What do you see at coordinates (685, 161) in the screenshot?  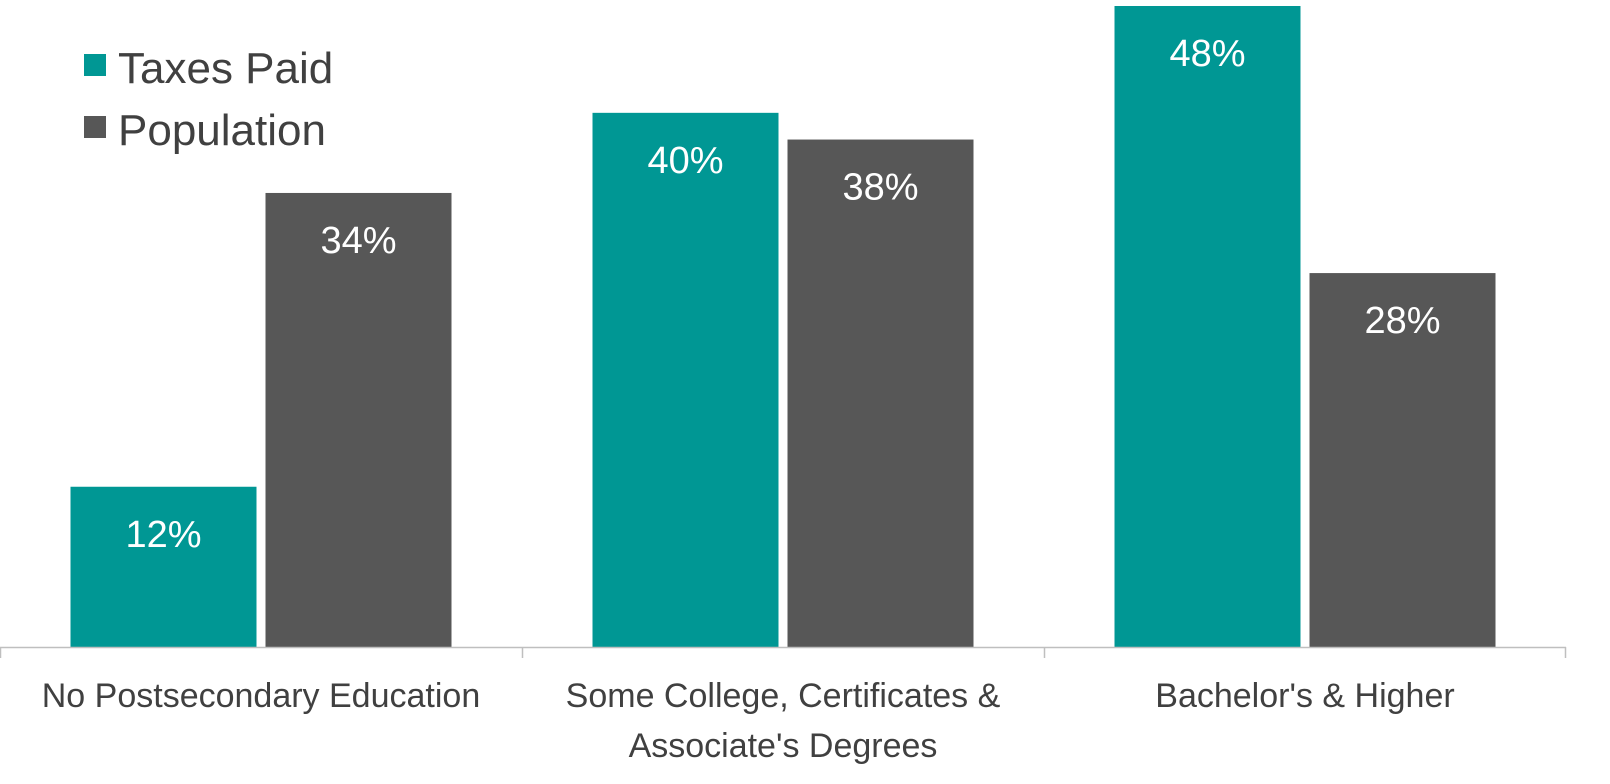 I see `data-label-taxes-paid-1: 40%` at bounding box center [685, 161].